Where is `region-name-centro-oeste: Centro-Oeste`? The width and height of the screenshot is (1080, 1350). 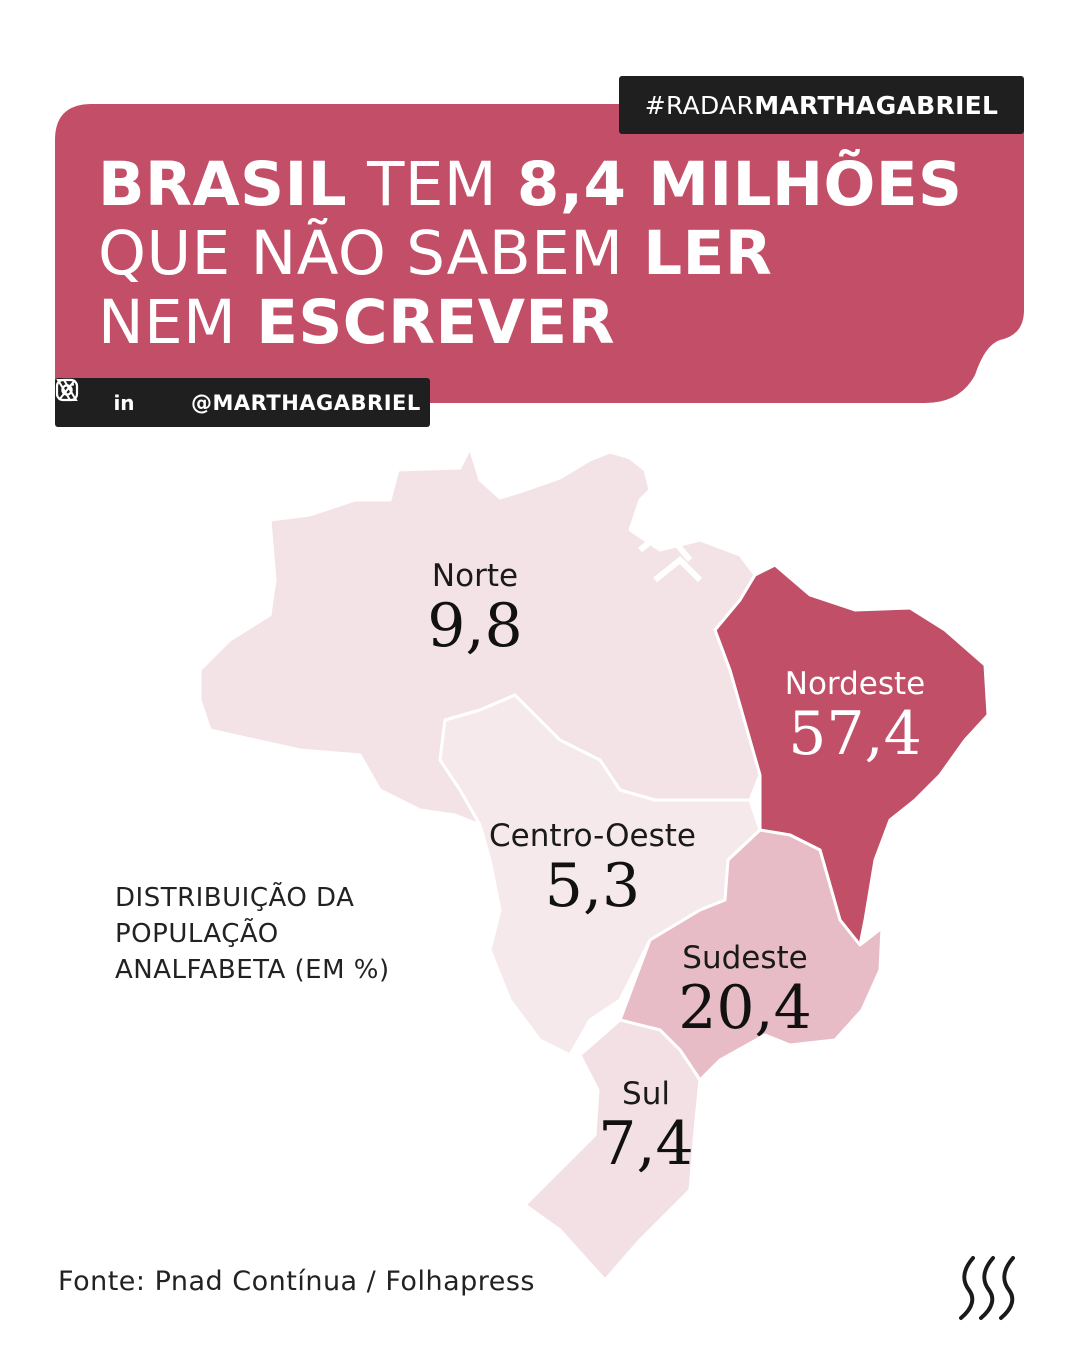 region-name-centro-oeste: Centro-Oeste is located at coordinates (592, 836).